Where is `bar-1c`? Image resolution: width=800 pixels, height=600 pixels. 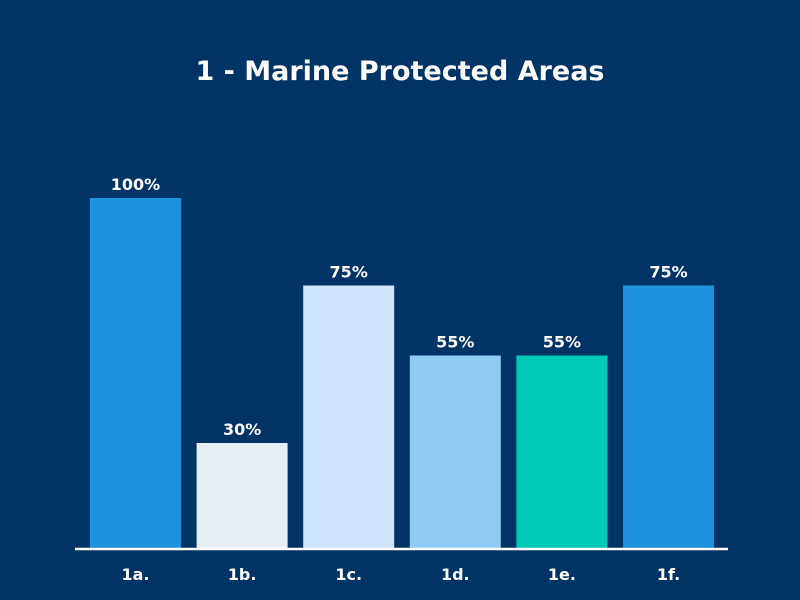
bar-1c is located at coordinates (349, 416).